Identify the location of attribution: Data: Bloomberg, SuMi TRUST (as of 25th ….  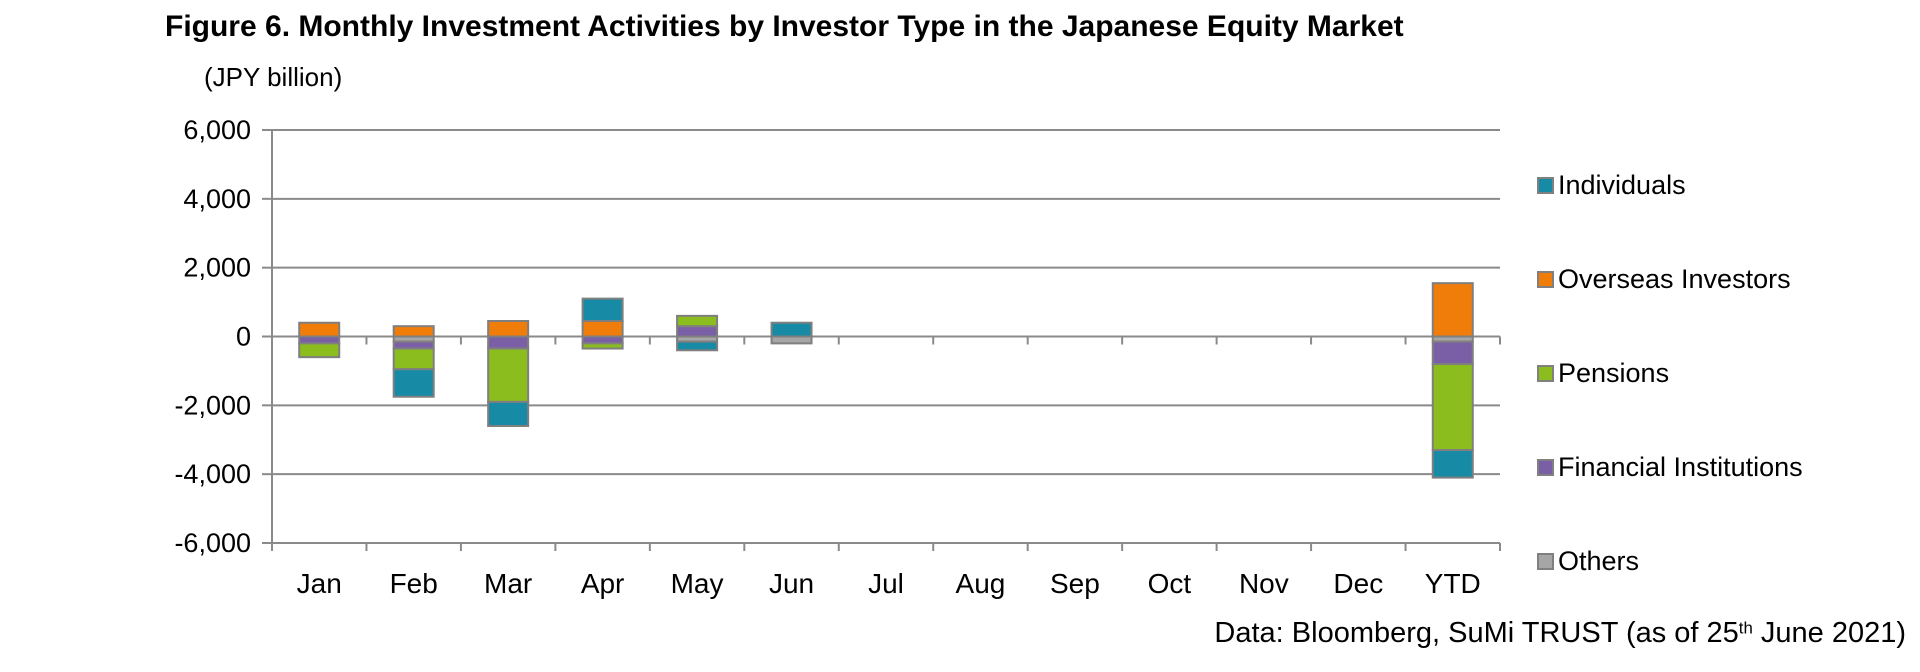
(1560, 633).